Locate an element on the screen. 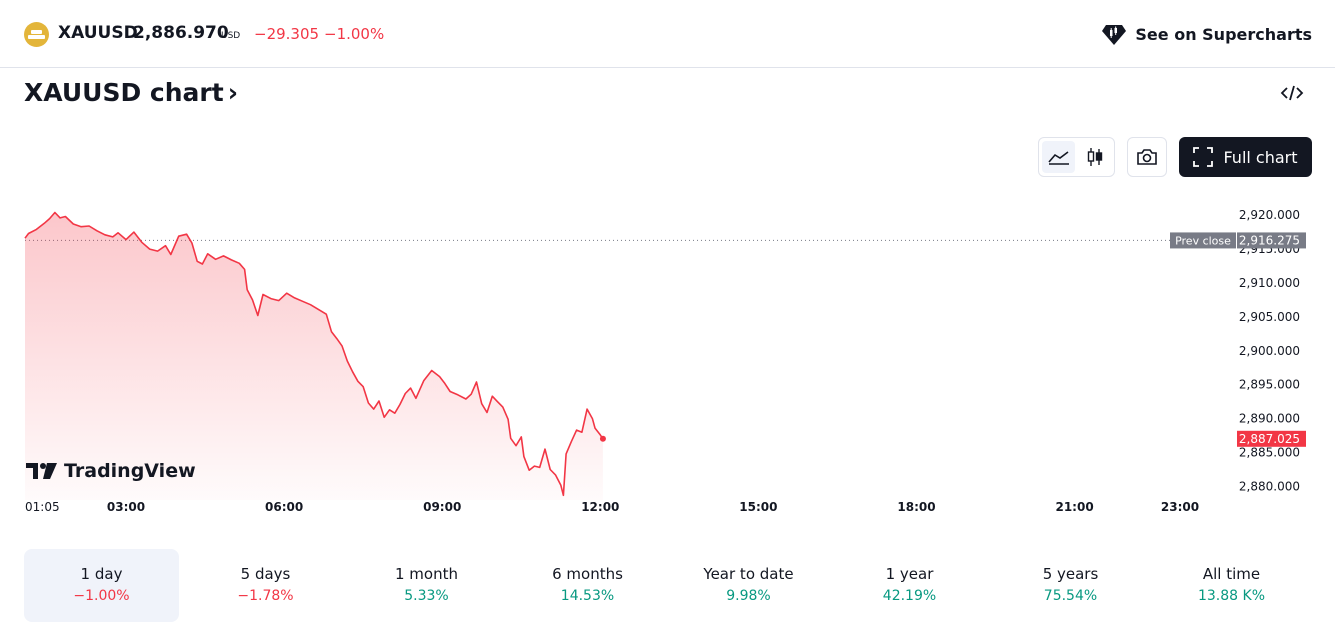 This screenshot has height=637, width=1335. tradingview-gem-icon is located at coordinates (1114, 35).